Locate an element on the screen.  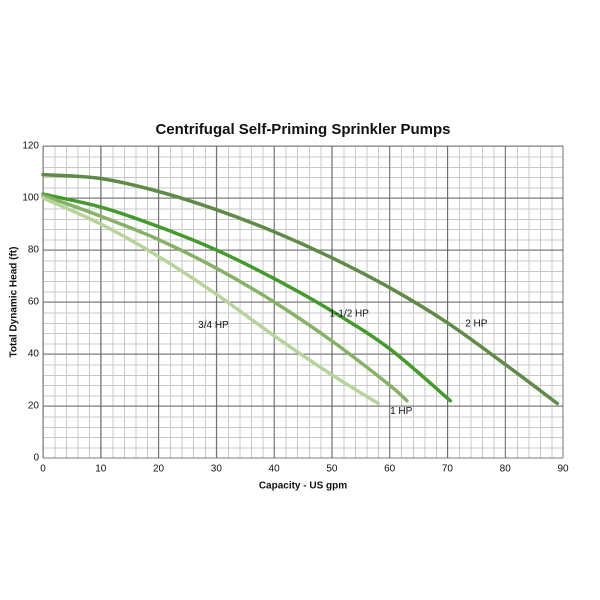
y-tick-label: 120 is located at coordinates (30, 146).